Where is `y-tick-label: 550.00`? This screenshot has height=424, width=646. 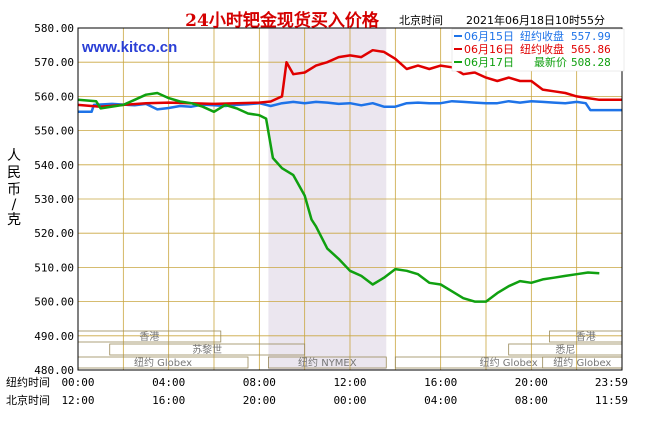 y-tick-label: 550.00 is located at coordinates (54, 131).